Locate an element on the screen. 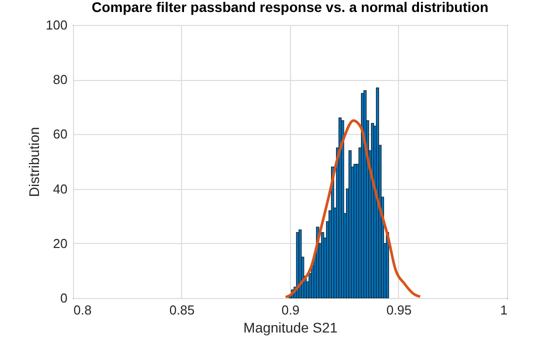 This screenshot has width=560, height=337. x-tick-label: 0.85 is located at coordinates (182, 310).